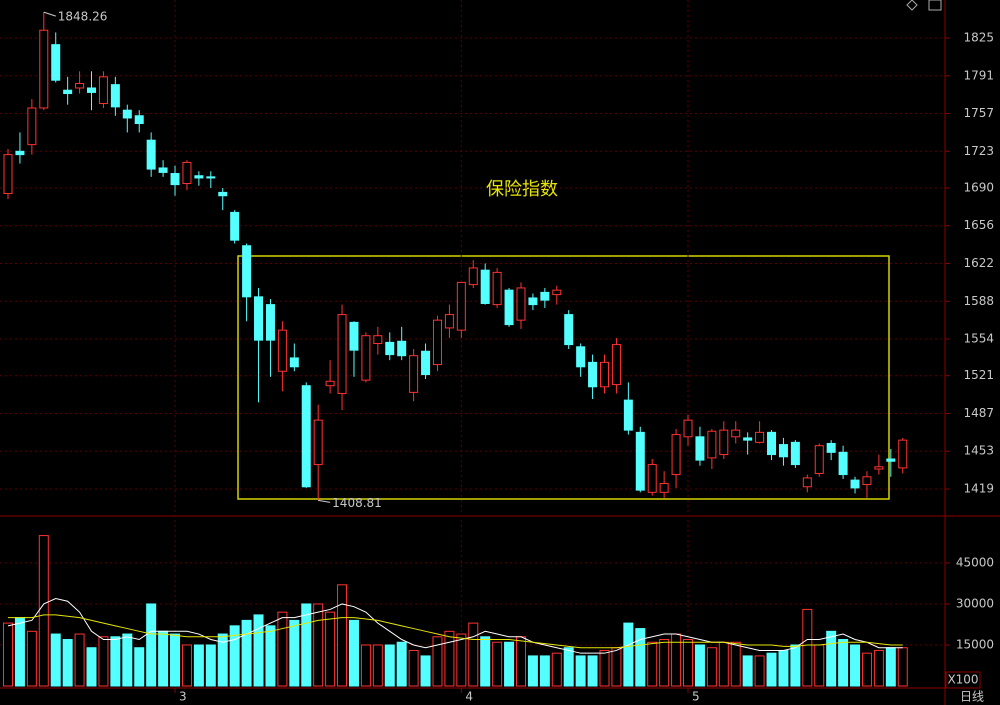  What do you see at coordinates (49, 14) in the screenshot?
I see `annotation-arrow` at bounding box center [49, 14].